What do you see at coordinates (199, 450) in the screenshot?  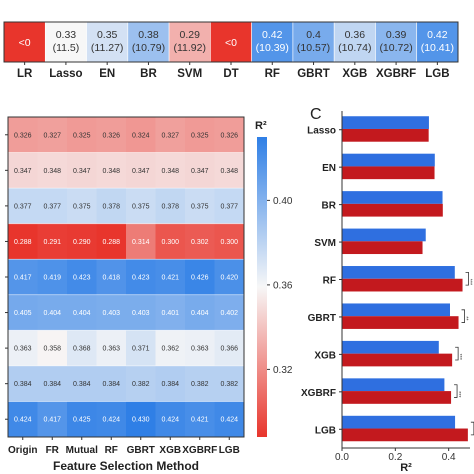 I see `panel-b-x-tick-label: XGBRF` at bounding box center [199, 450].